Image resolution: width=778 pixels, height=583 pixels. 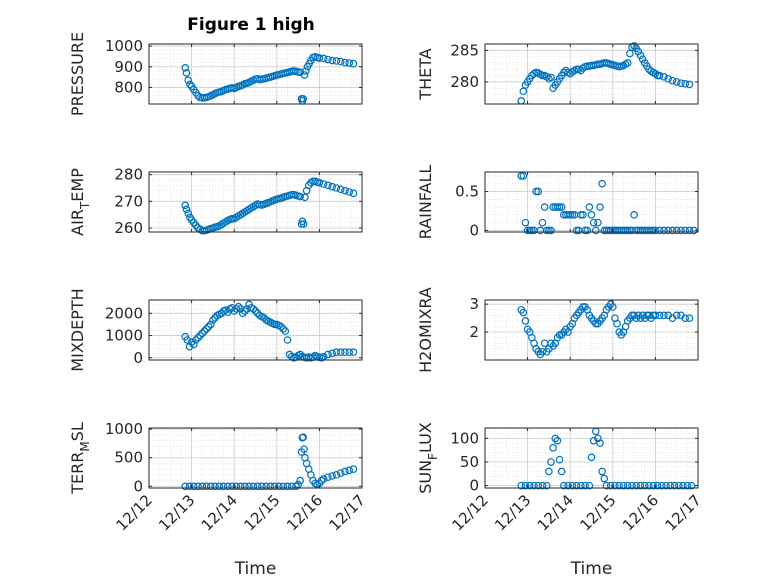 I want to click on subplot-mixdepth: 0 1000 2000 MIXDEPTH, so click(x=215, y=330).